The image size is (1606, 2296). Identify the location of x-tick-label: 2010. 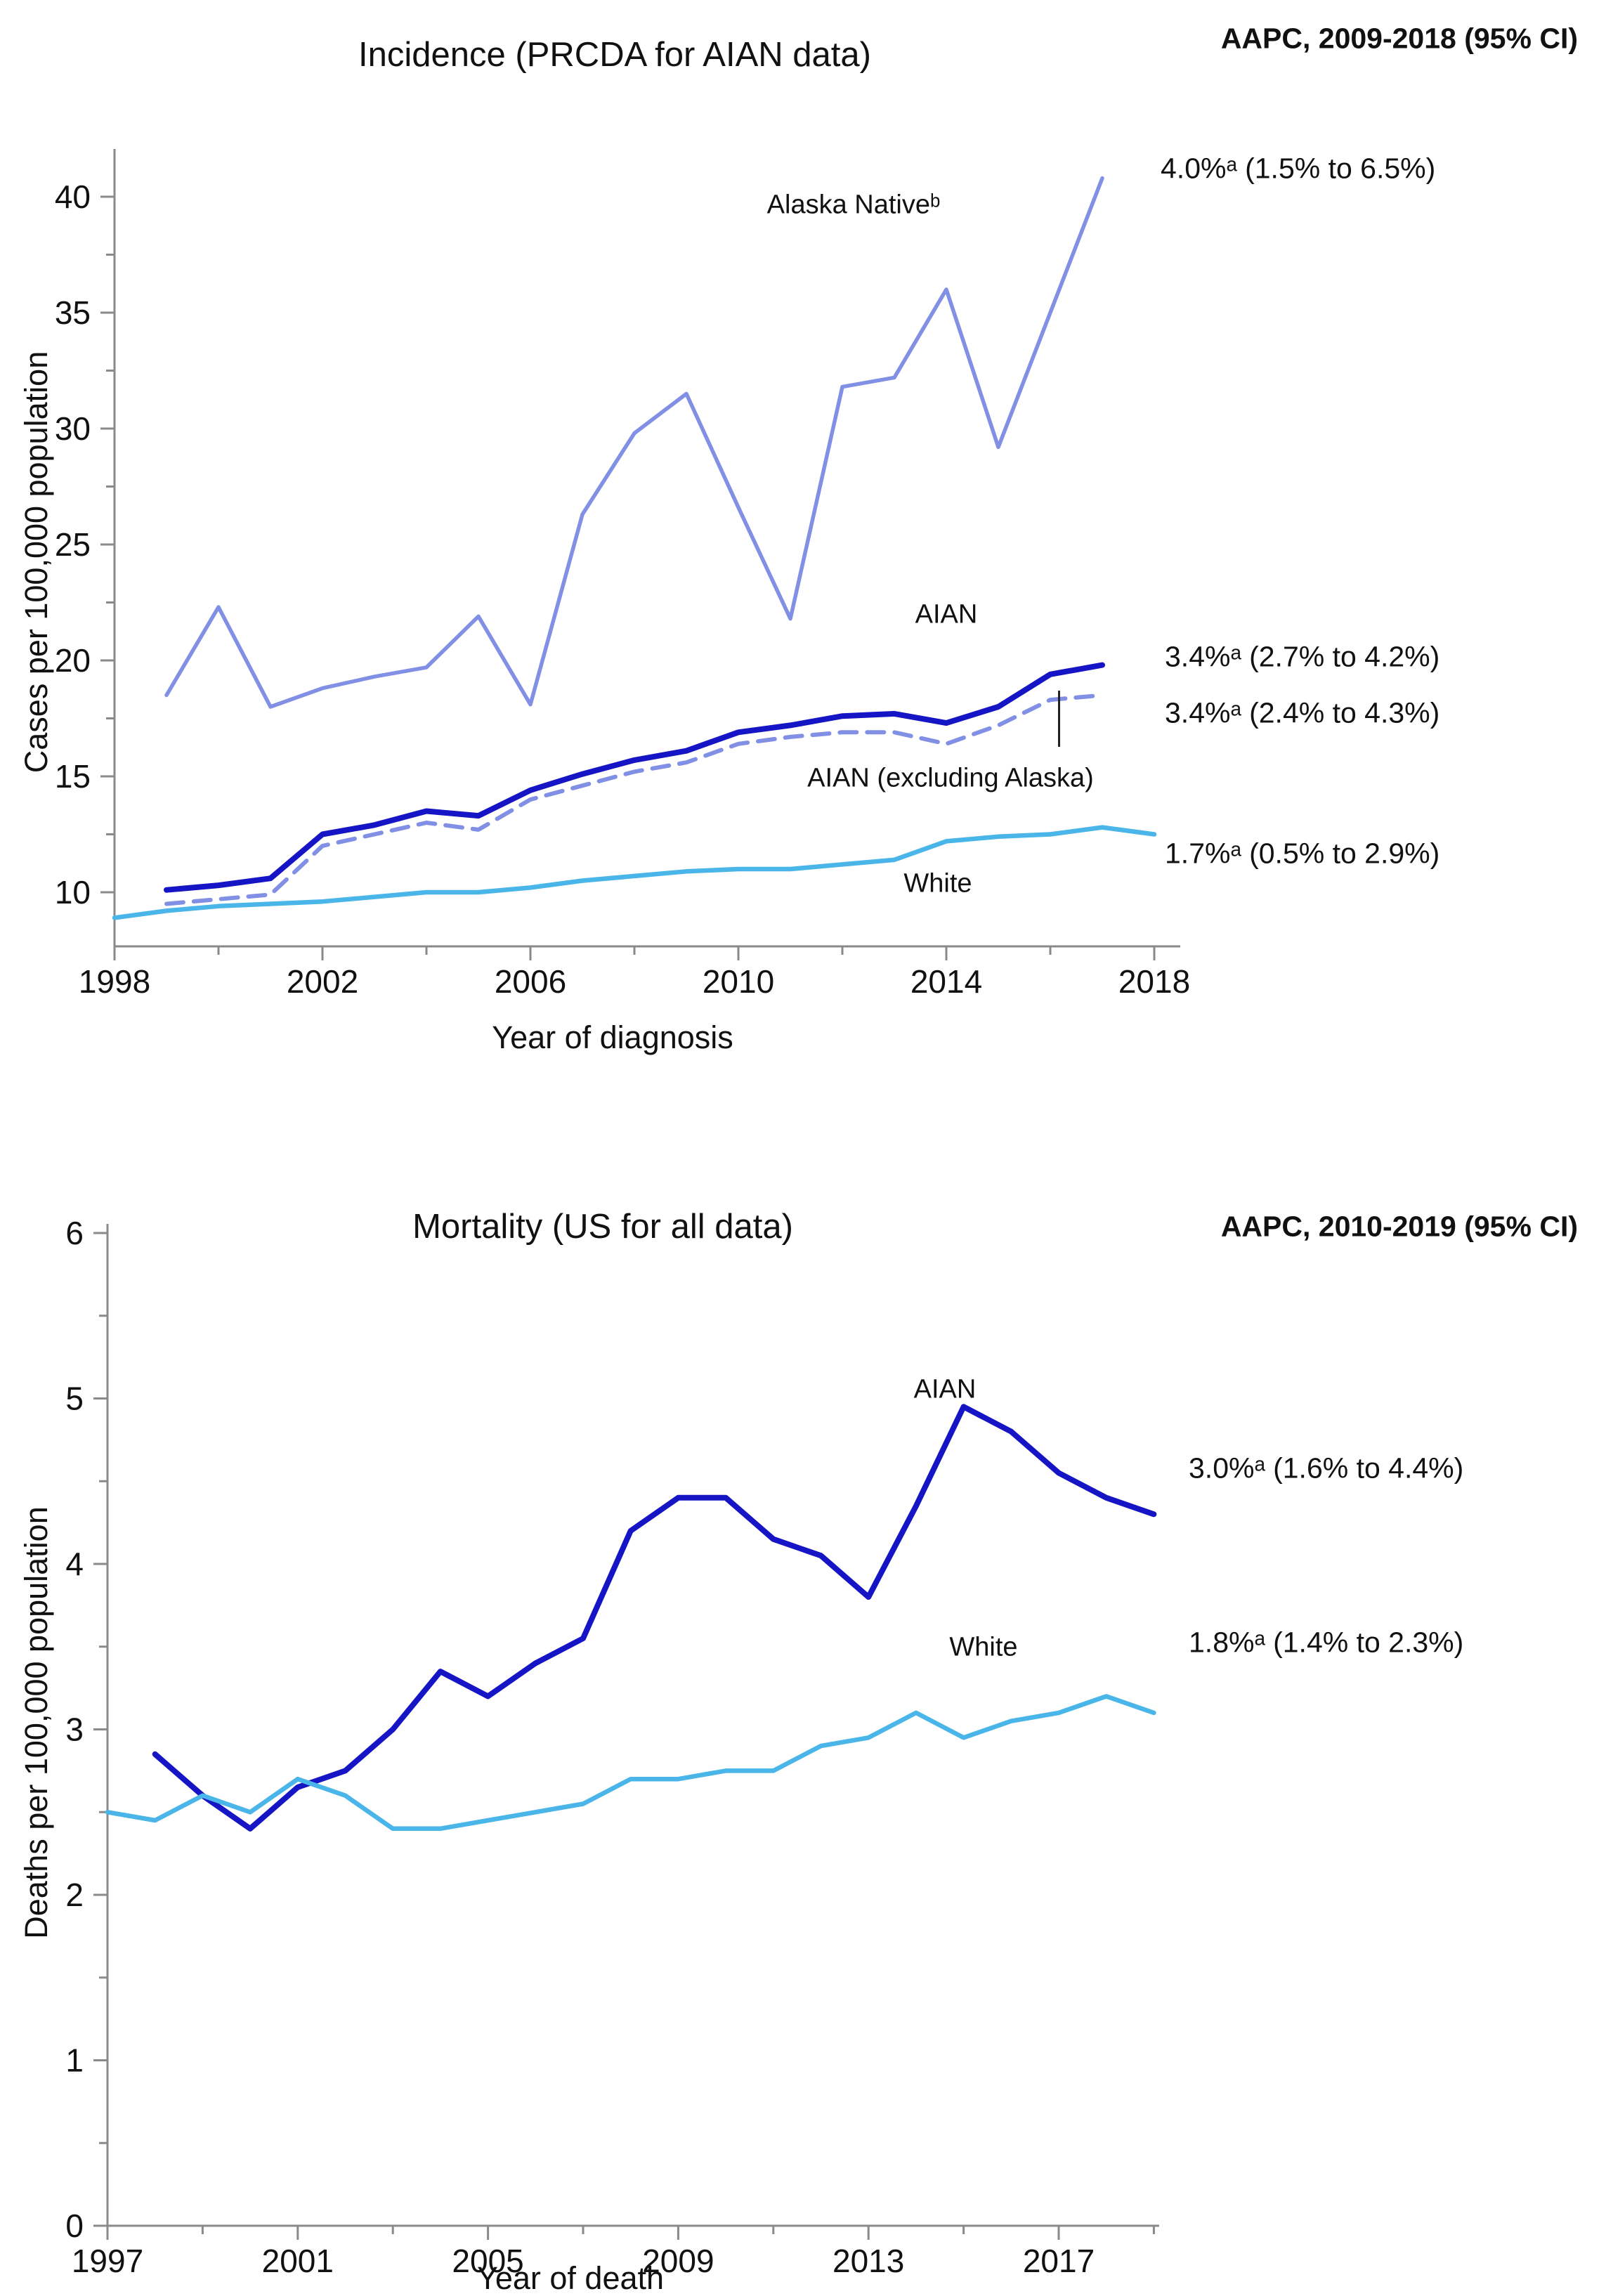
(738, 982).